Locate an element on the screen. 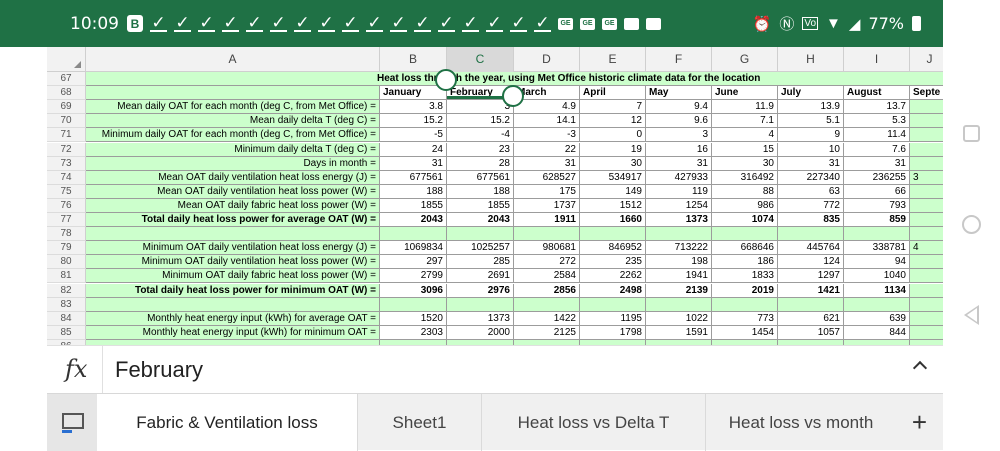  row-number: 80 is located at coordinates (66, 262).